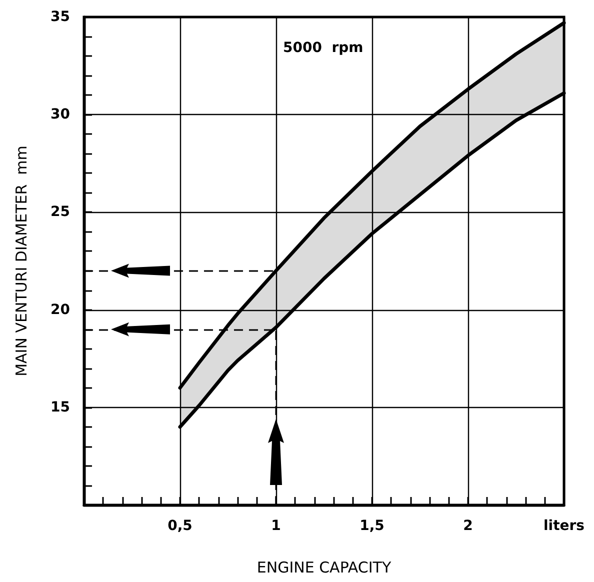  I want to click on x-tick-label: liters, so click(564, 526).